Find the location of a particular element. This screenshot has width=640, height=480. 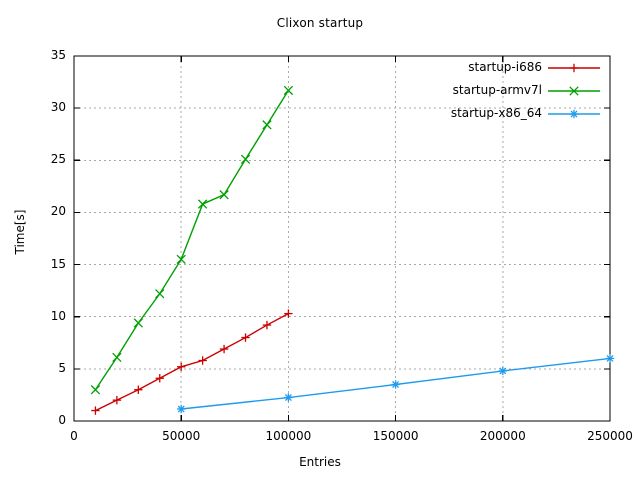

x-tick-label: 100000 is located at coordinates (288, 436).